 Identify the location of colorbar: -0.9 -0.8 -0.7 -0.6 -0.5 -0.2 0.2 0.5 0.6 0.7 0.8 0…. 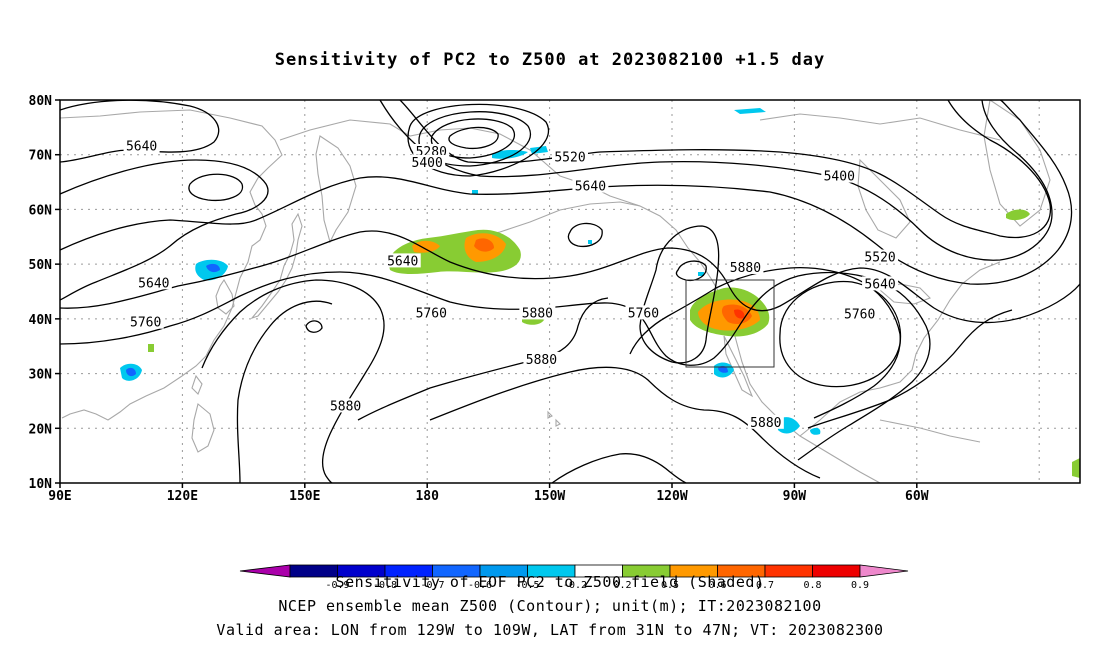
(574, 577).